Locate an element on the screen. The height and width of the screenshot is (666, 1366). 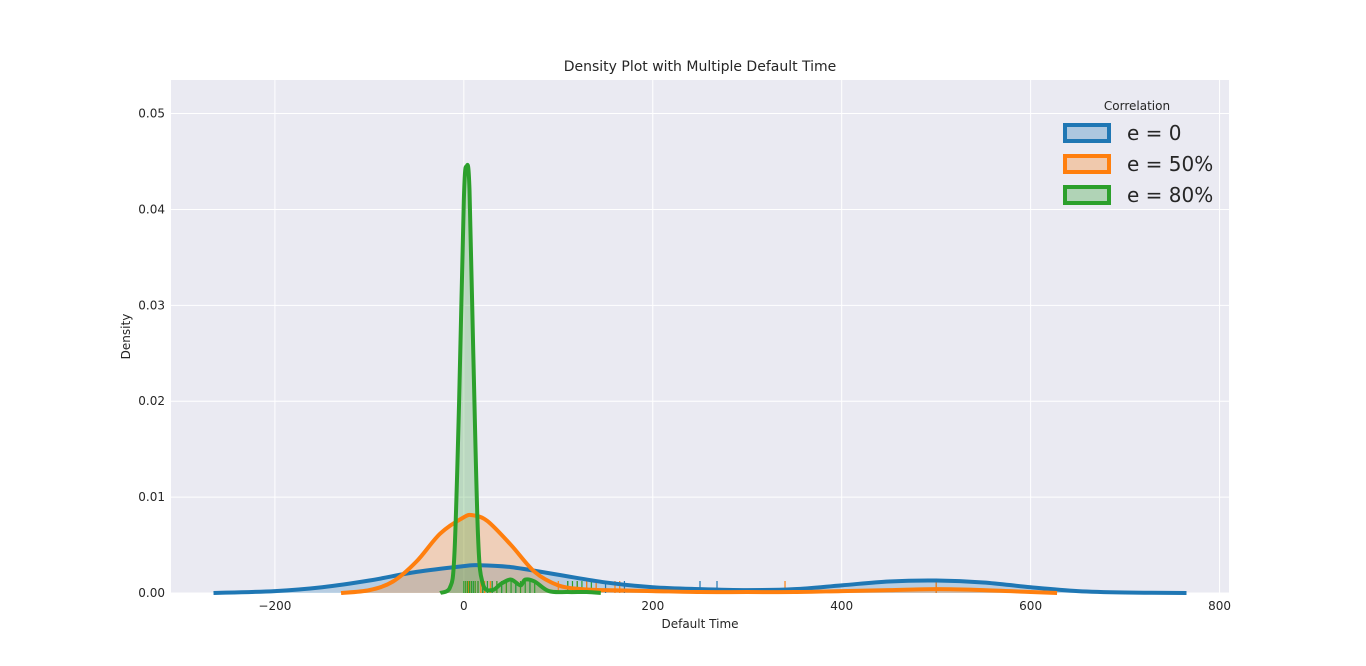
legend: Correlation e = 0 e = 50% e = 80% is located at coordinates (1138, 153).